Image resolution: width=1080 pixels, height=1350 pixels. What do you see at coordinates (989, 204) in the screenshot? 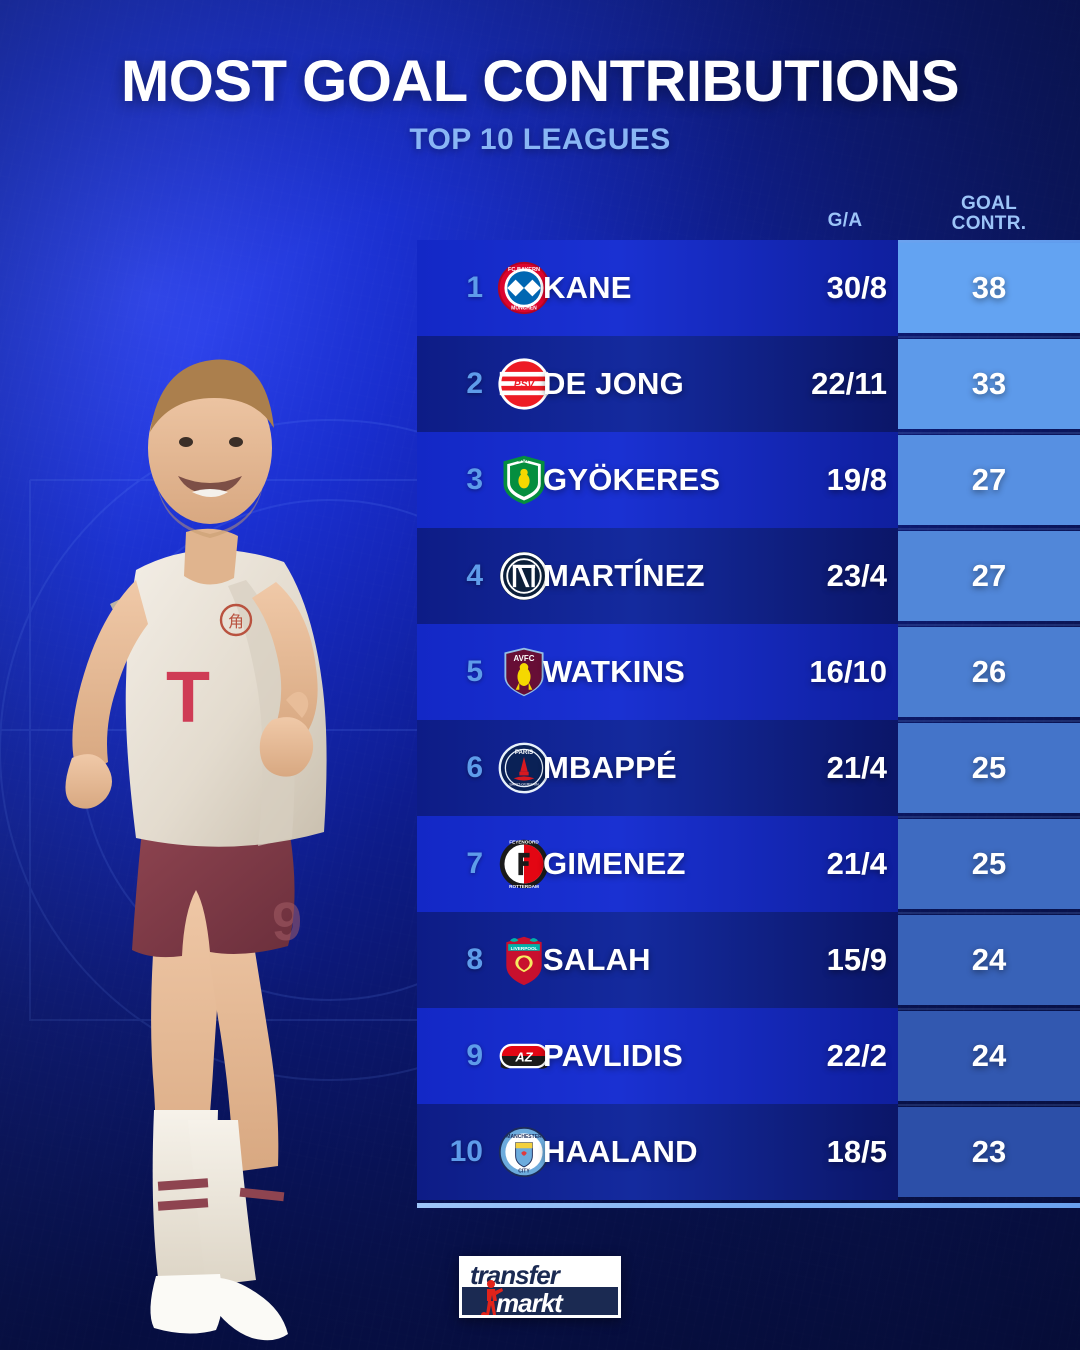
I see `column-header-goal-line1: GOAL` at bounding box center [989, 204].